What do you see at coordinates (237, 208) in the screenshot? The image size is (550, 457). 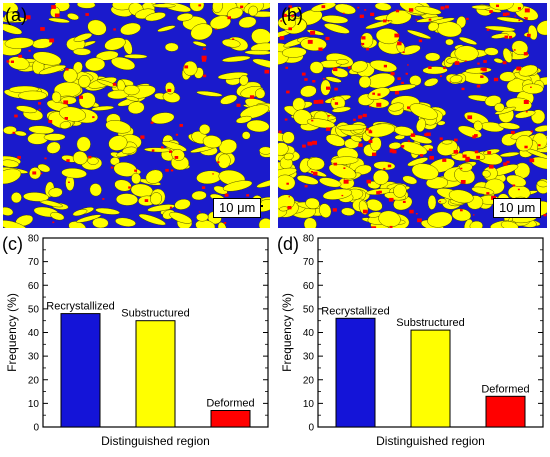 I see `scalebar-a: 10 μm` at bounding box center [237, 208].